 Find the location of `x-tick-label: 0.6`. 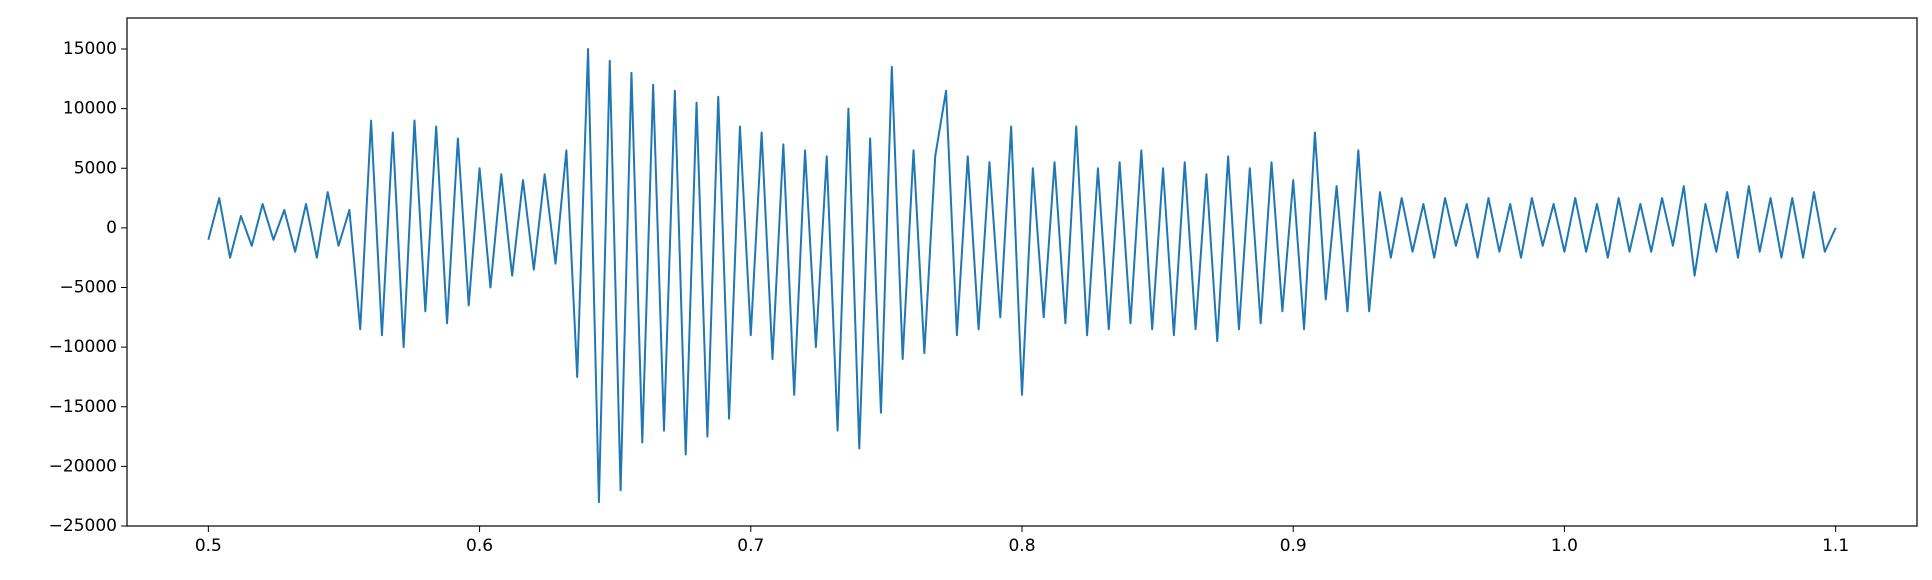

x-tick-label: 0.6 is located at coordinates (479, 546).